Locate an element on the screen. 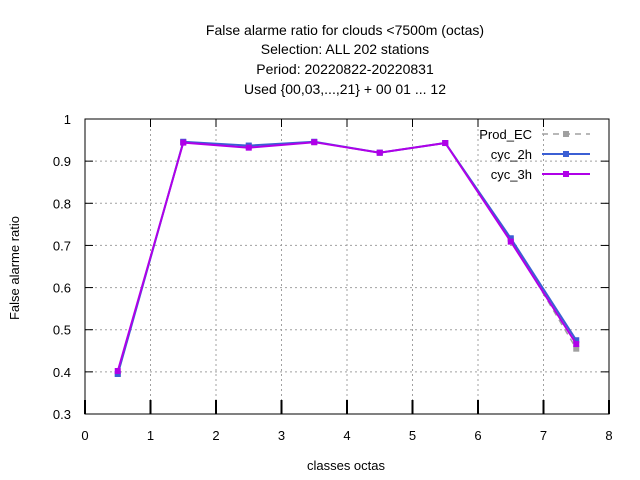 The image size is (640, 480). legend: Prod_EC cyc_2h cyc_3h is located at coordinates (534, 154).